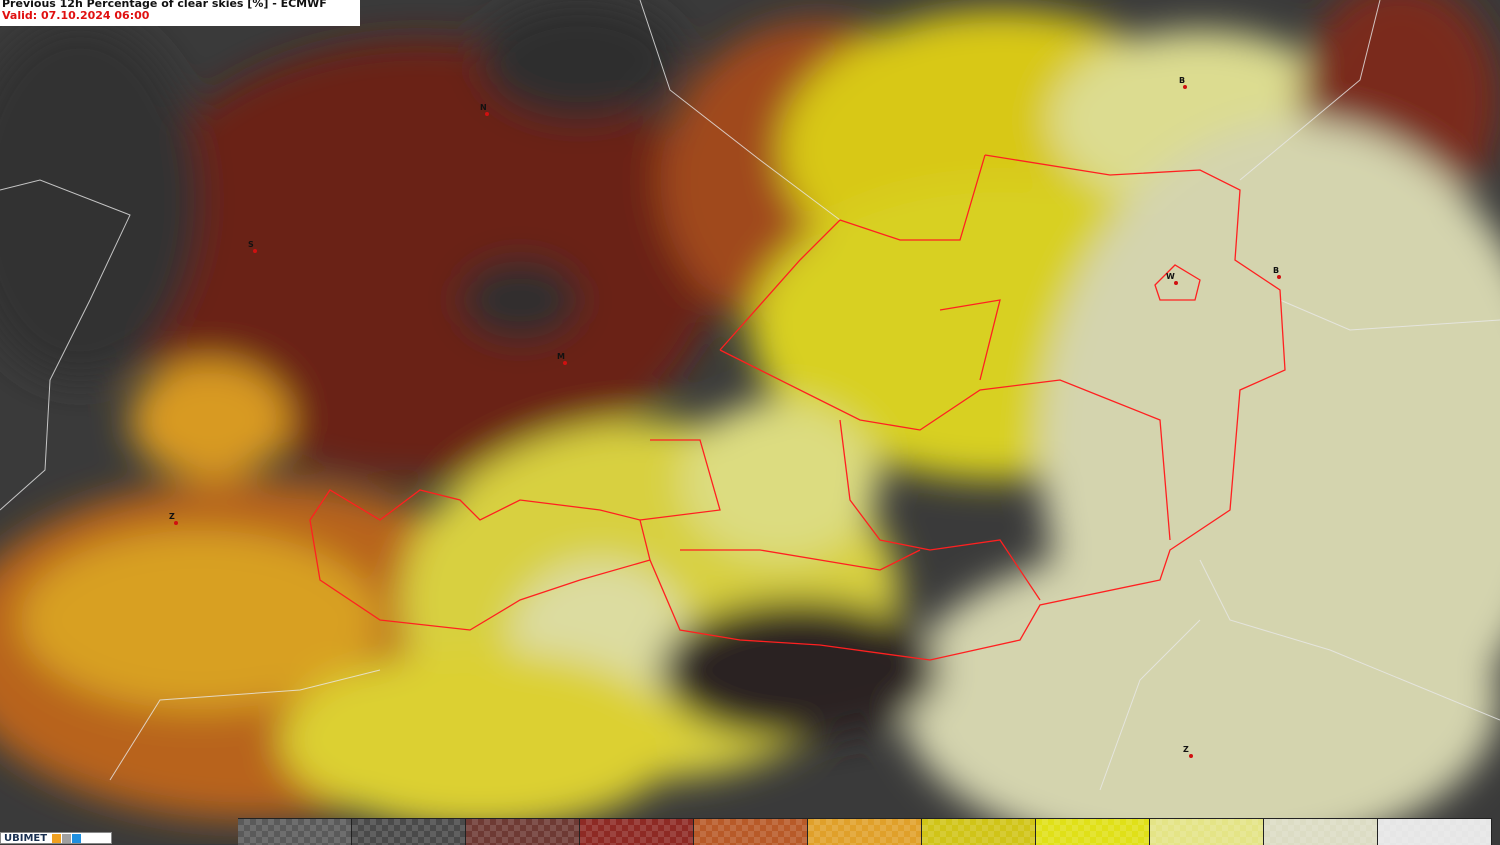  What do you see at coordinates (76, 838) in the screenshot?
I see `drop-icon` at bounding box center [76, 838].